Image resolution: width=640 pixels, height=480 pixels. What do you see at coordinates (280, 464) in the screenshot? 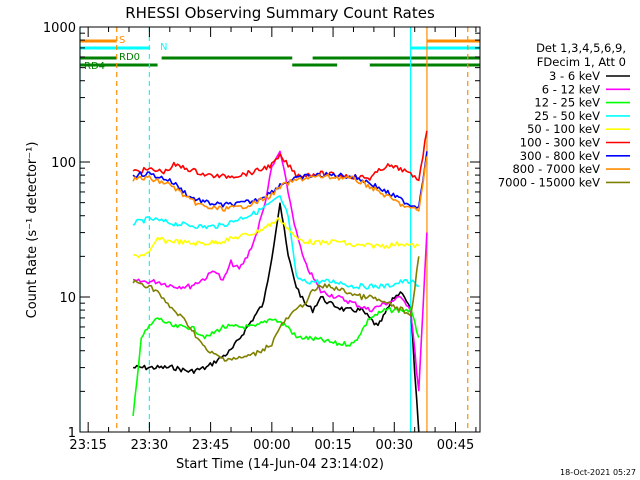
I see `x-axis-label: Start Time (14-Jun-04 23:14:02)` at bounding box center [280, 464].